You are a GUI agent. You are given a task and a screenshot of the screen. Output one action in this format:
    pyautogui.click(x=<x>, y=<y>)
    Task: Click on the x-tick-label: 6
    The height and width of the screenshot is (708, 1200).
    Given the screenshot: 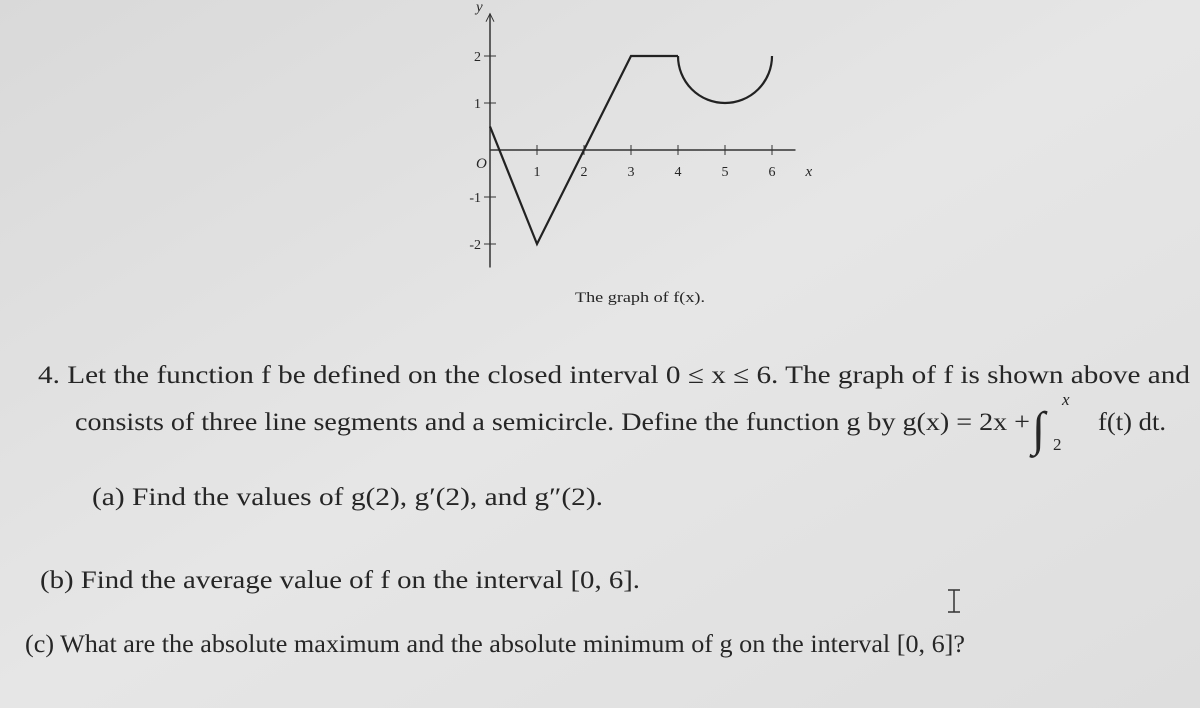 What is the action you would take?
    pyautogui.click(x=772, y=172)
    